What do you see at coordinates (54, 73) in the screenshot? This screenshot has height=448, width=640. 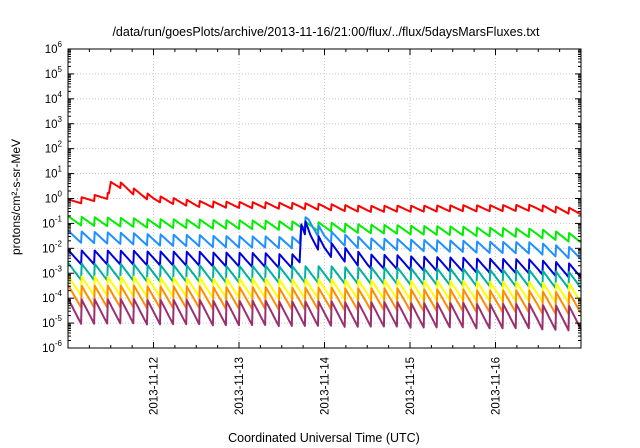 I see `y-tick-label: 10⁵` at bounding box center [54, 73].